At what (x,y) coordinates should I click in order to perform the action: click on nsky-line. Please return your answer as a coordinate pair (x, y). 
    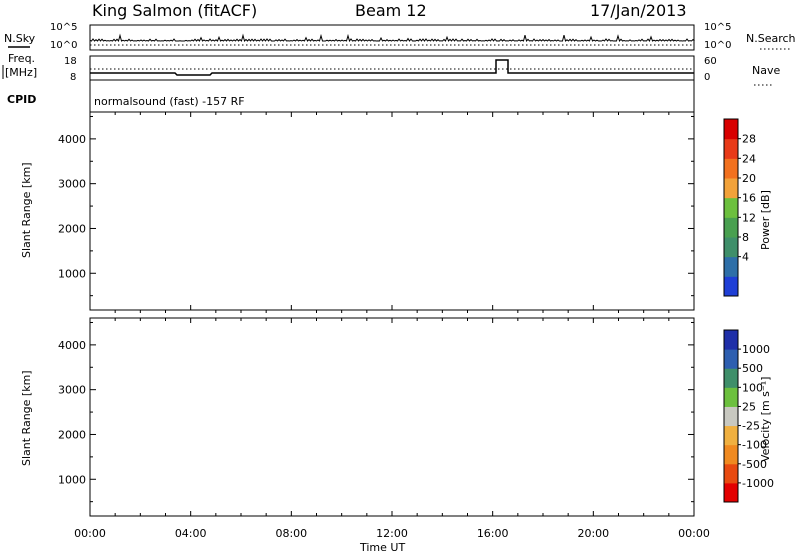
    Looking at the image, I should click on (392, 38).